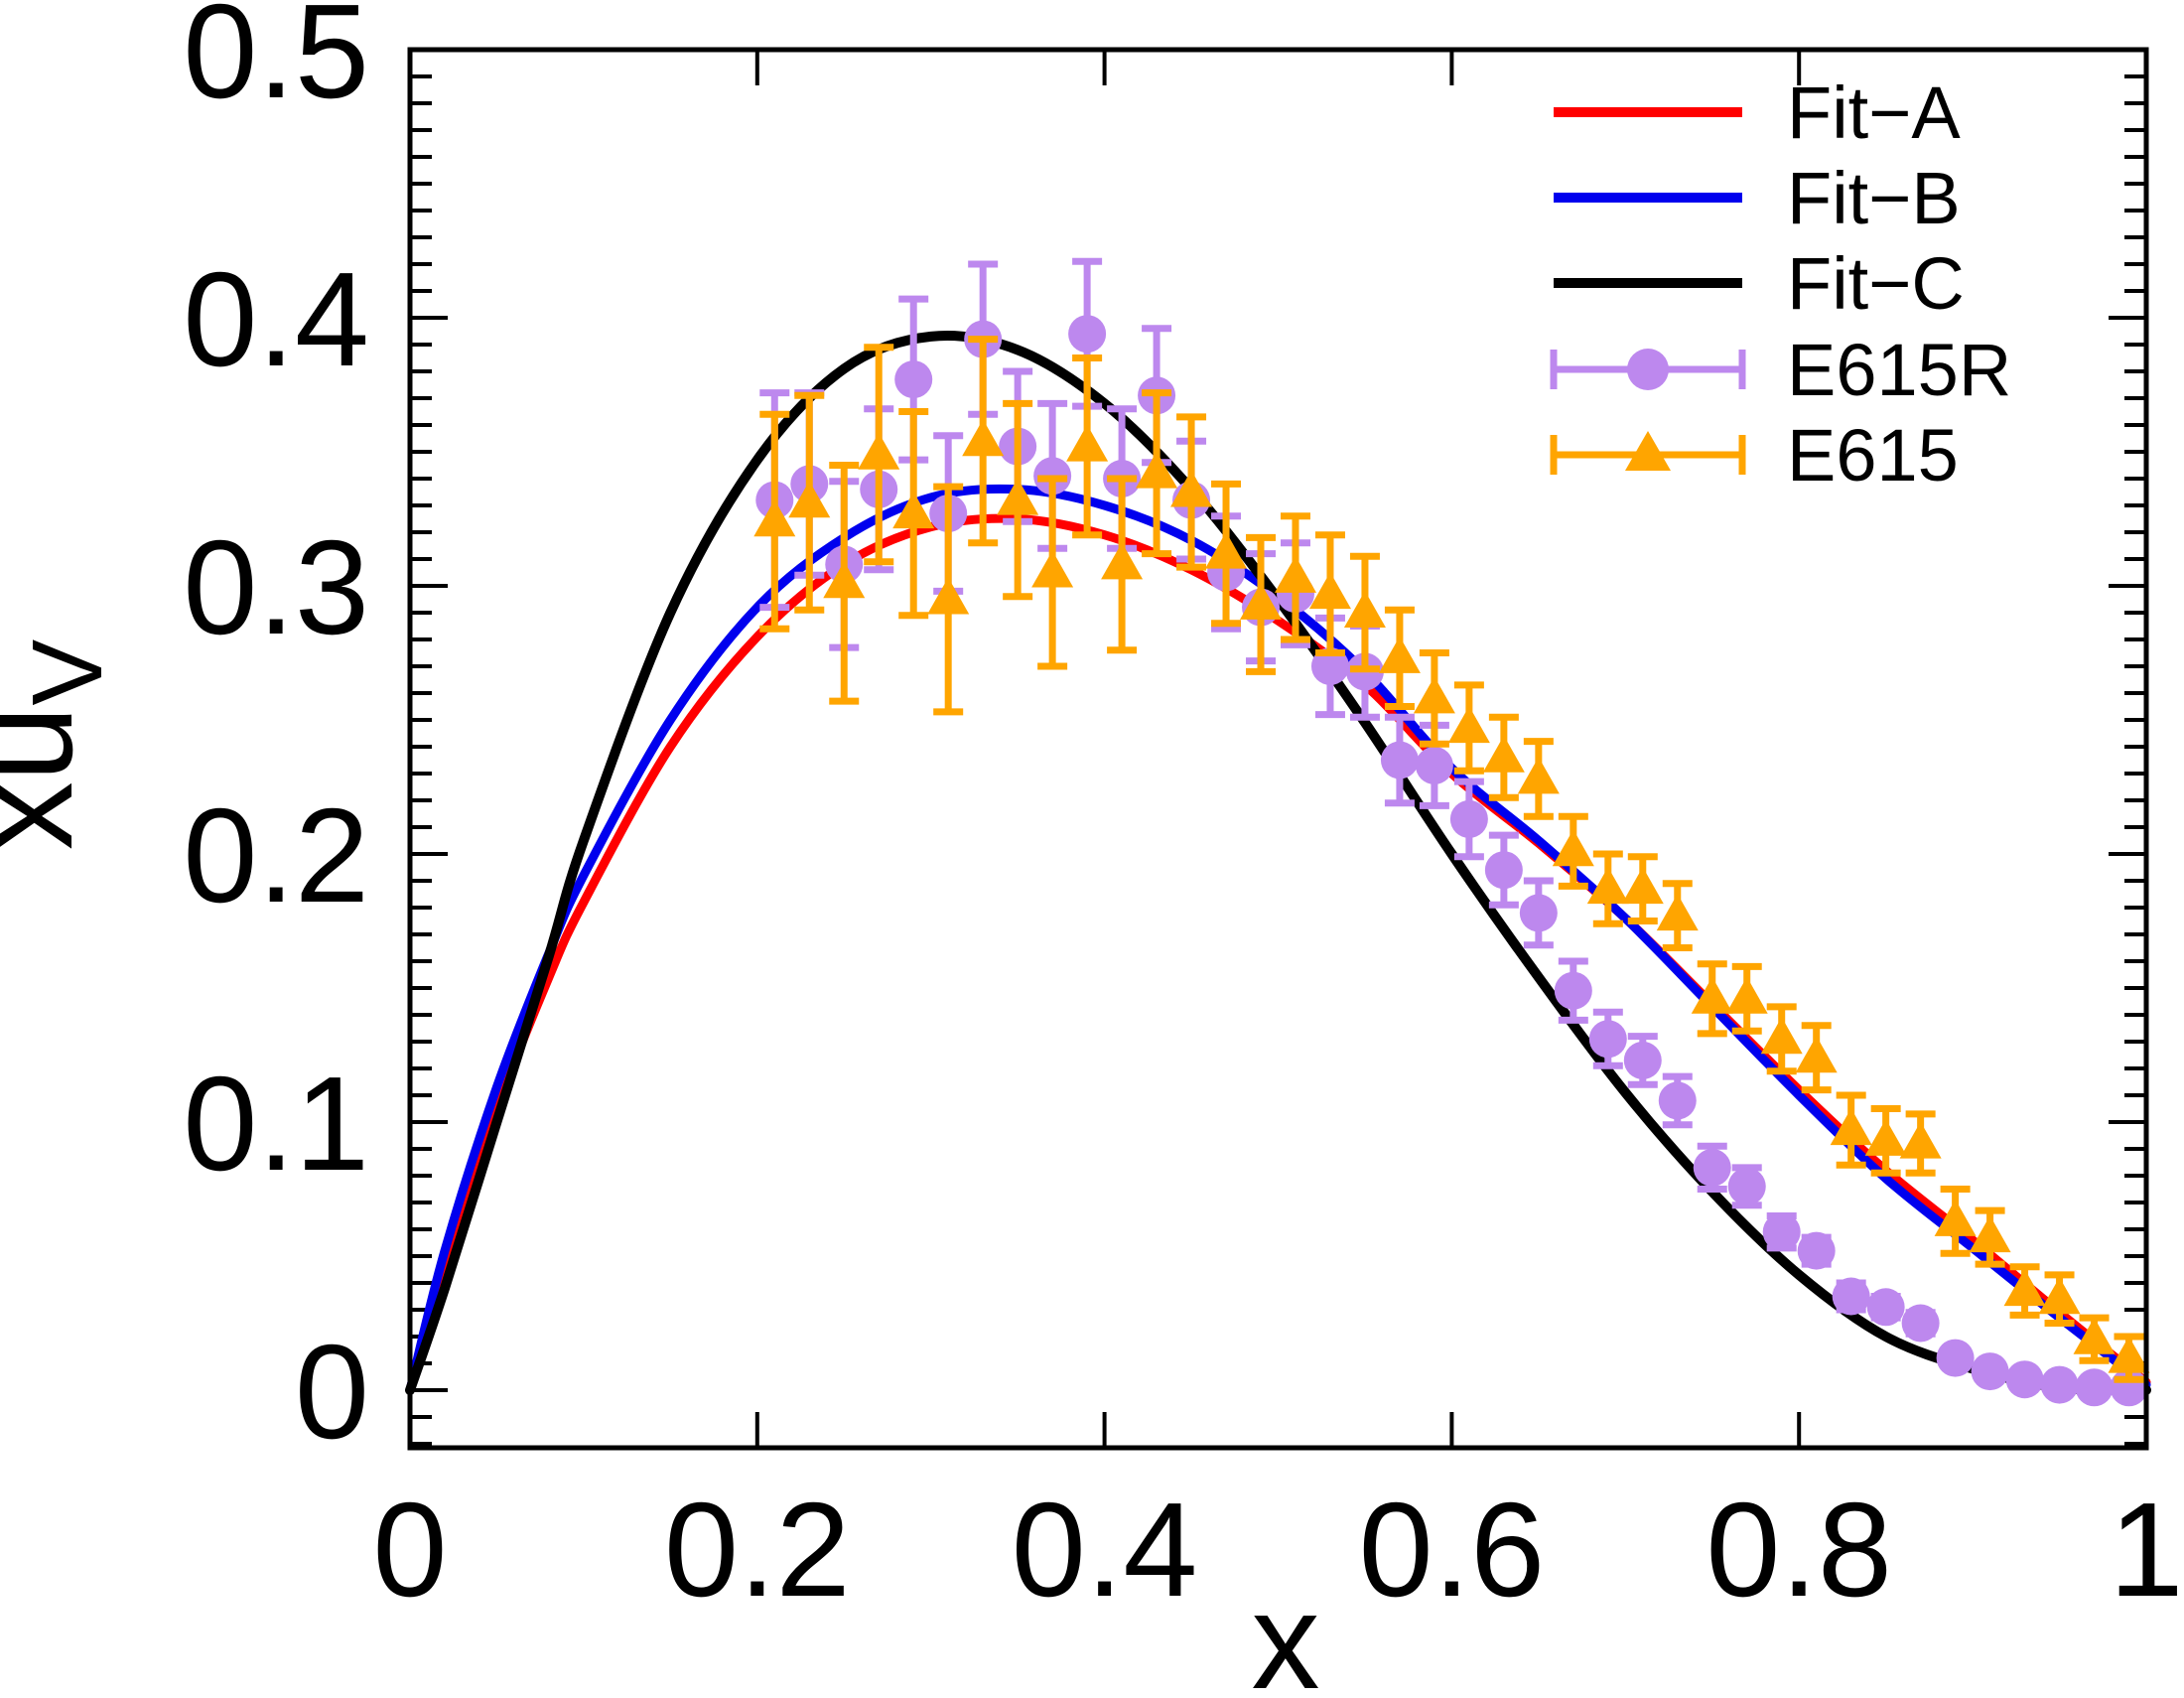 The height and width of the screenshot is (1698, 2184). Describe the element at coordinates (1876, 284) in the screenshot. I see `fit-c-legend-label: Fit−C` at that location.